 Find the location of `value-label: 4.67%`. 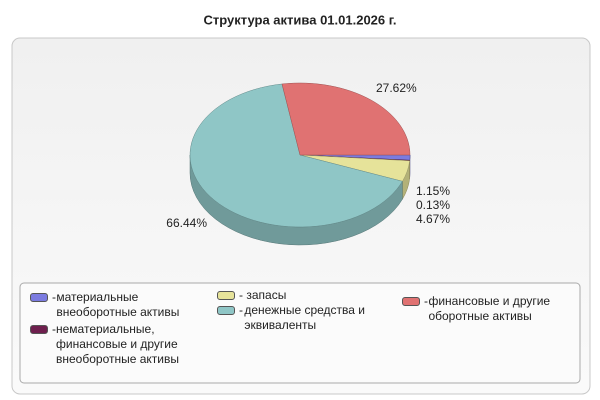

value-label: 4.67% is located at coordinates (433, 219).